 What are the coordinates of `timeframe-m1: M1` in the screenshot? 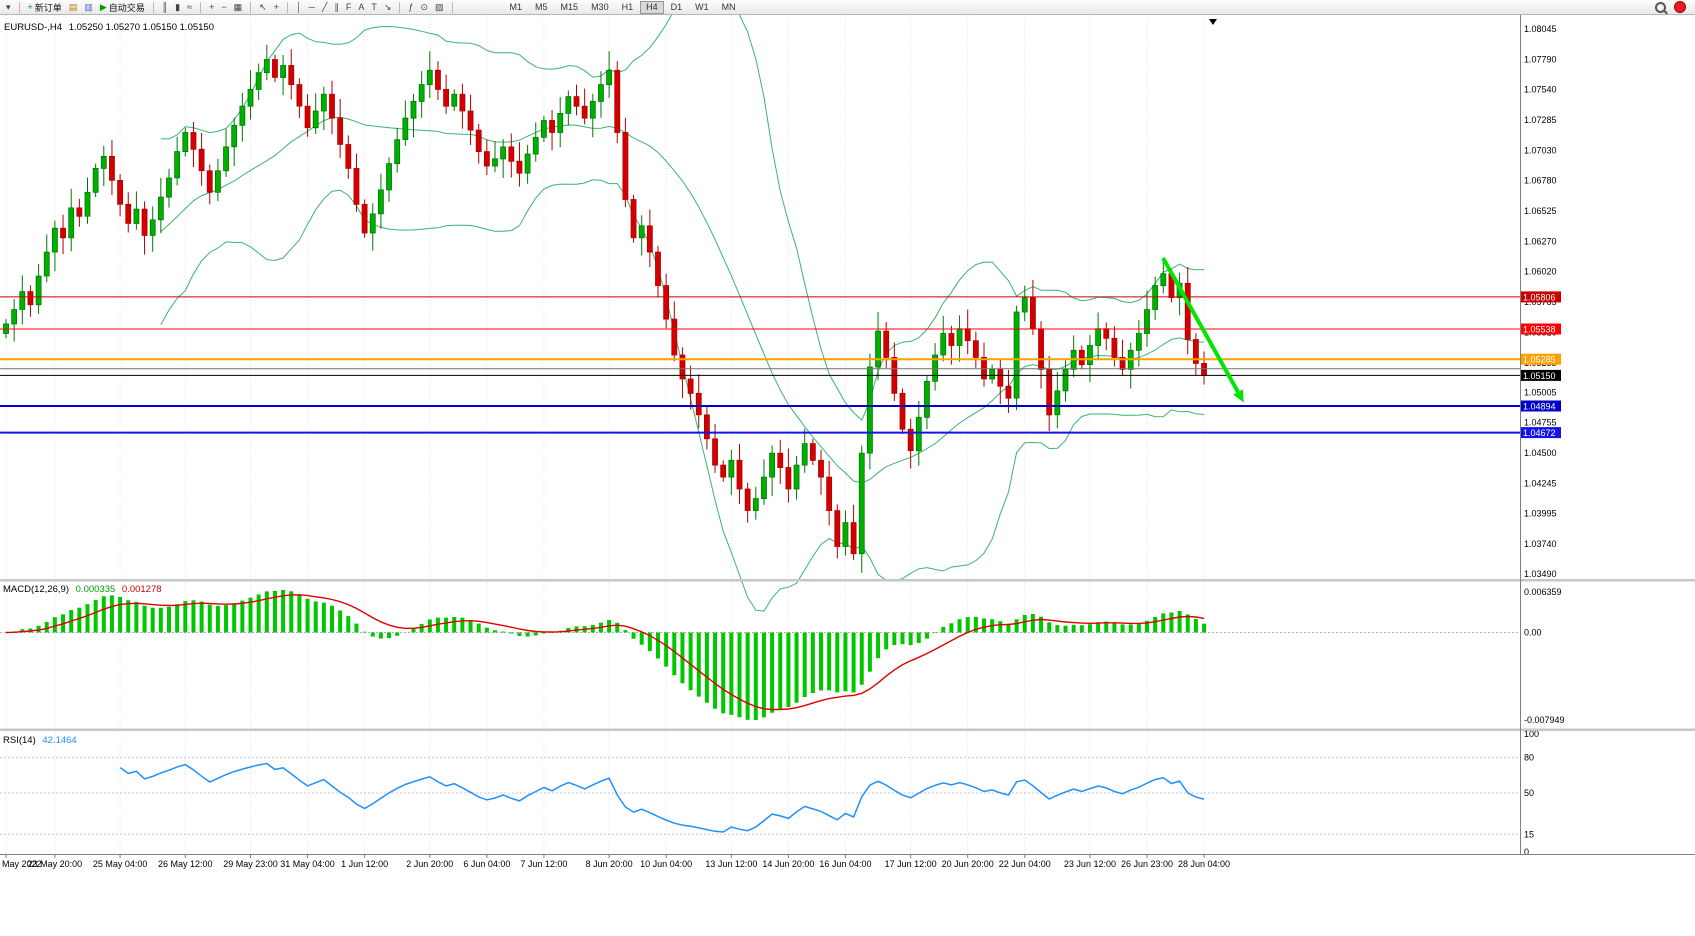 It's located at (516, 7).